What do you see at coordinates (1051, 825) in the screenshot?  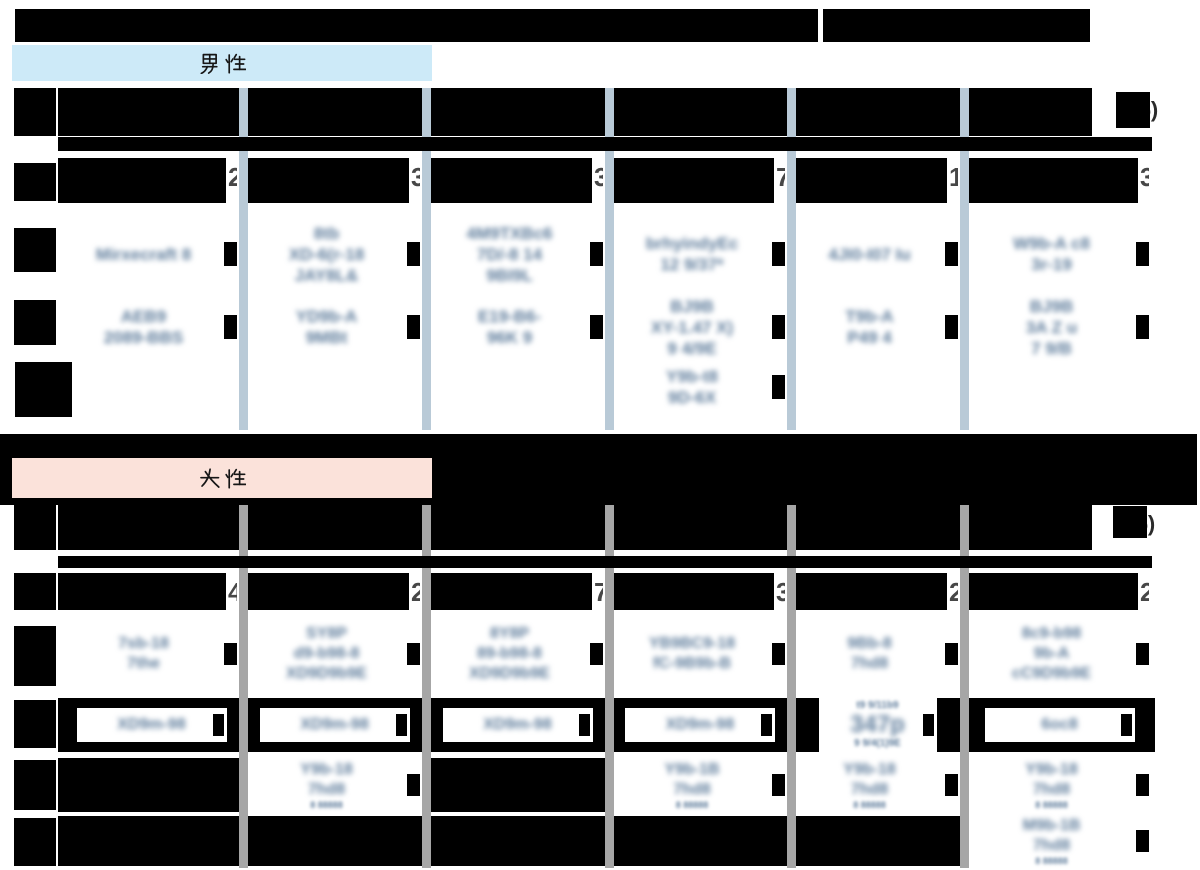 I see `blurred-cell-text: M9b-1B` at bounding box center [1051, 825].